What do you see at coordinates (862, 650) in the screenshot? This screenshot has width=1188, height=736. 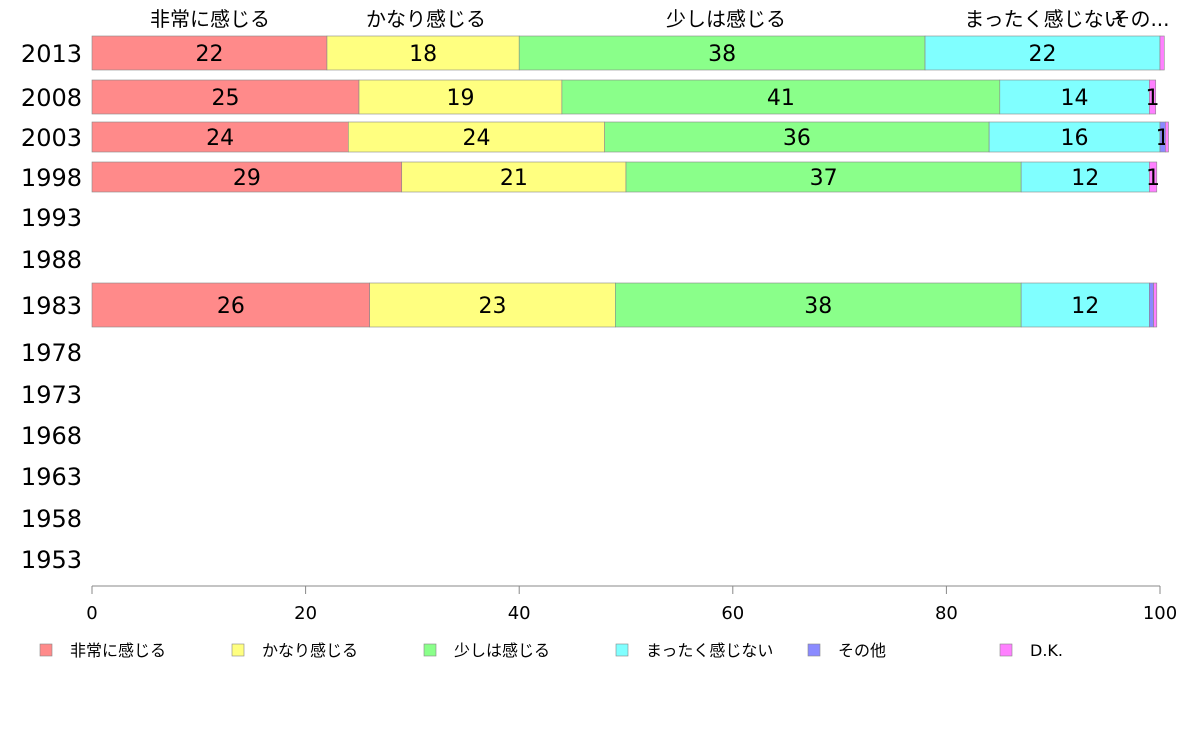 I see `legend-label: その他` at bounding box center [862, 650].